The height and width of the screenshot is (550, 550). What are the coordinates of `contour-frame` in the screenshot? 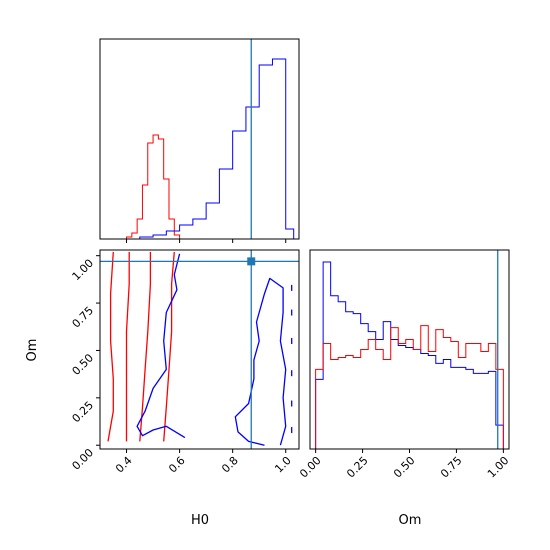 It's located at (199, 349).